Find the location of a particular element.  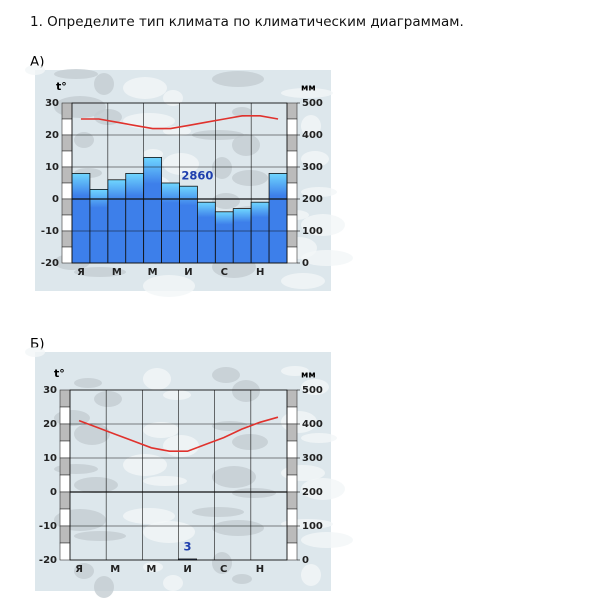

x-tick-label: Я is located at coordinates (79, 569).